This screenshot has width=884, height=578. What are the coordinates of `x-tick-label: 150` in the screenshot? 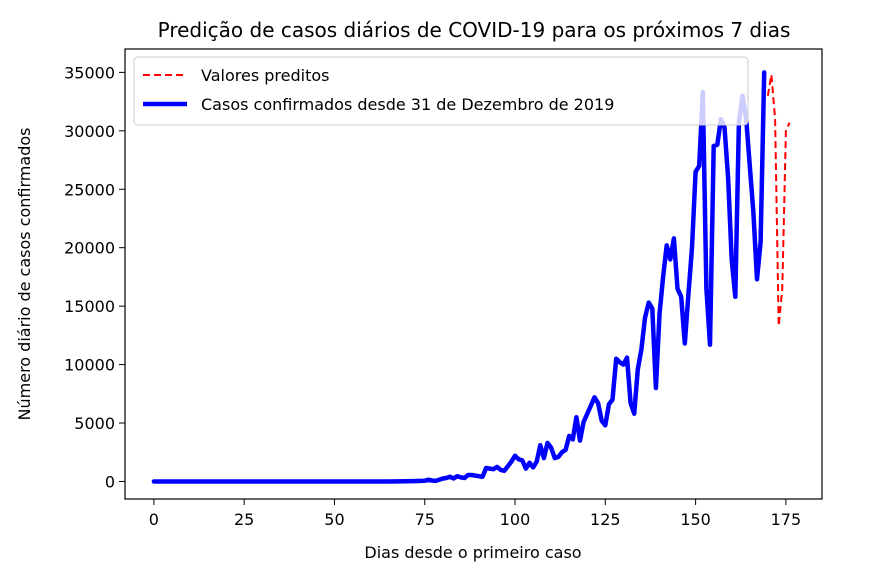 It's located at (695, 519).